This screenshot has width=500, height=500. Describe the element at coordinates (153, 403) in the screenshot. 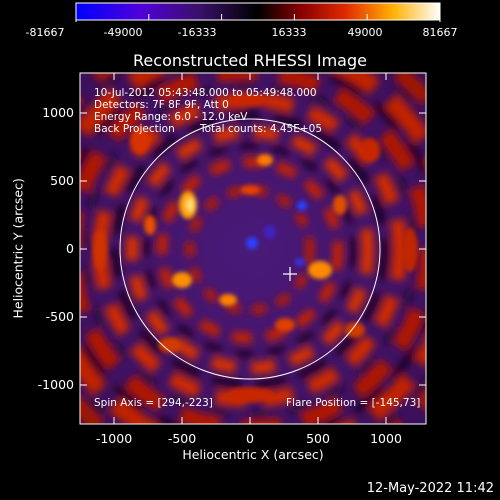

I see `spin-axis-text: Spin Axis = [294,-223]` at that location.